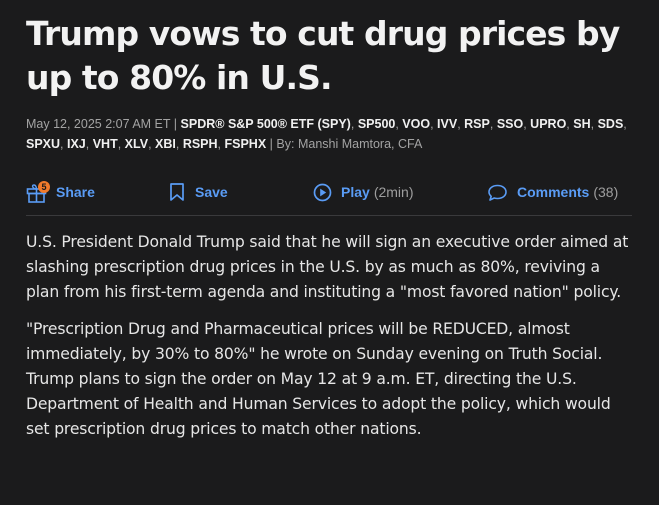 The image size is (659, 505). I want to click on ticker-link: VOO, so click(416, 124).